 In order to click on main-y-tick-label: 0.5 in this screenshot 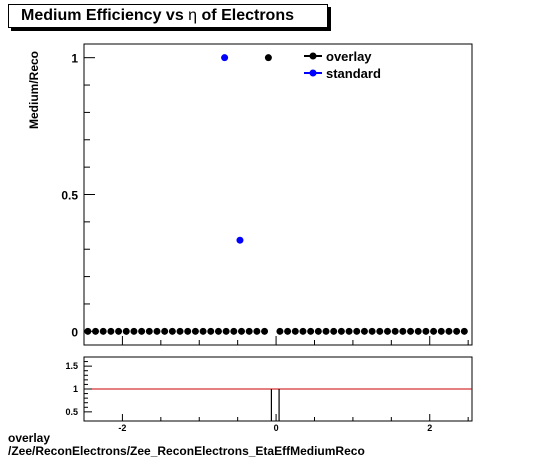, I will do `click(69, 196)`.